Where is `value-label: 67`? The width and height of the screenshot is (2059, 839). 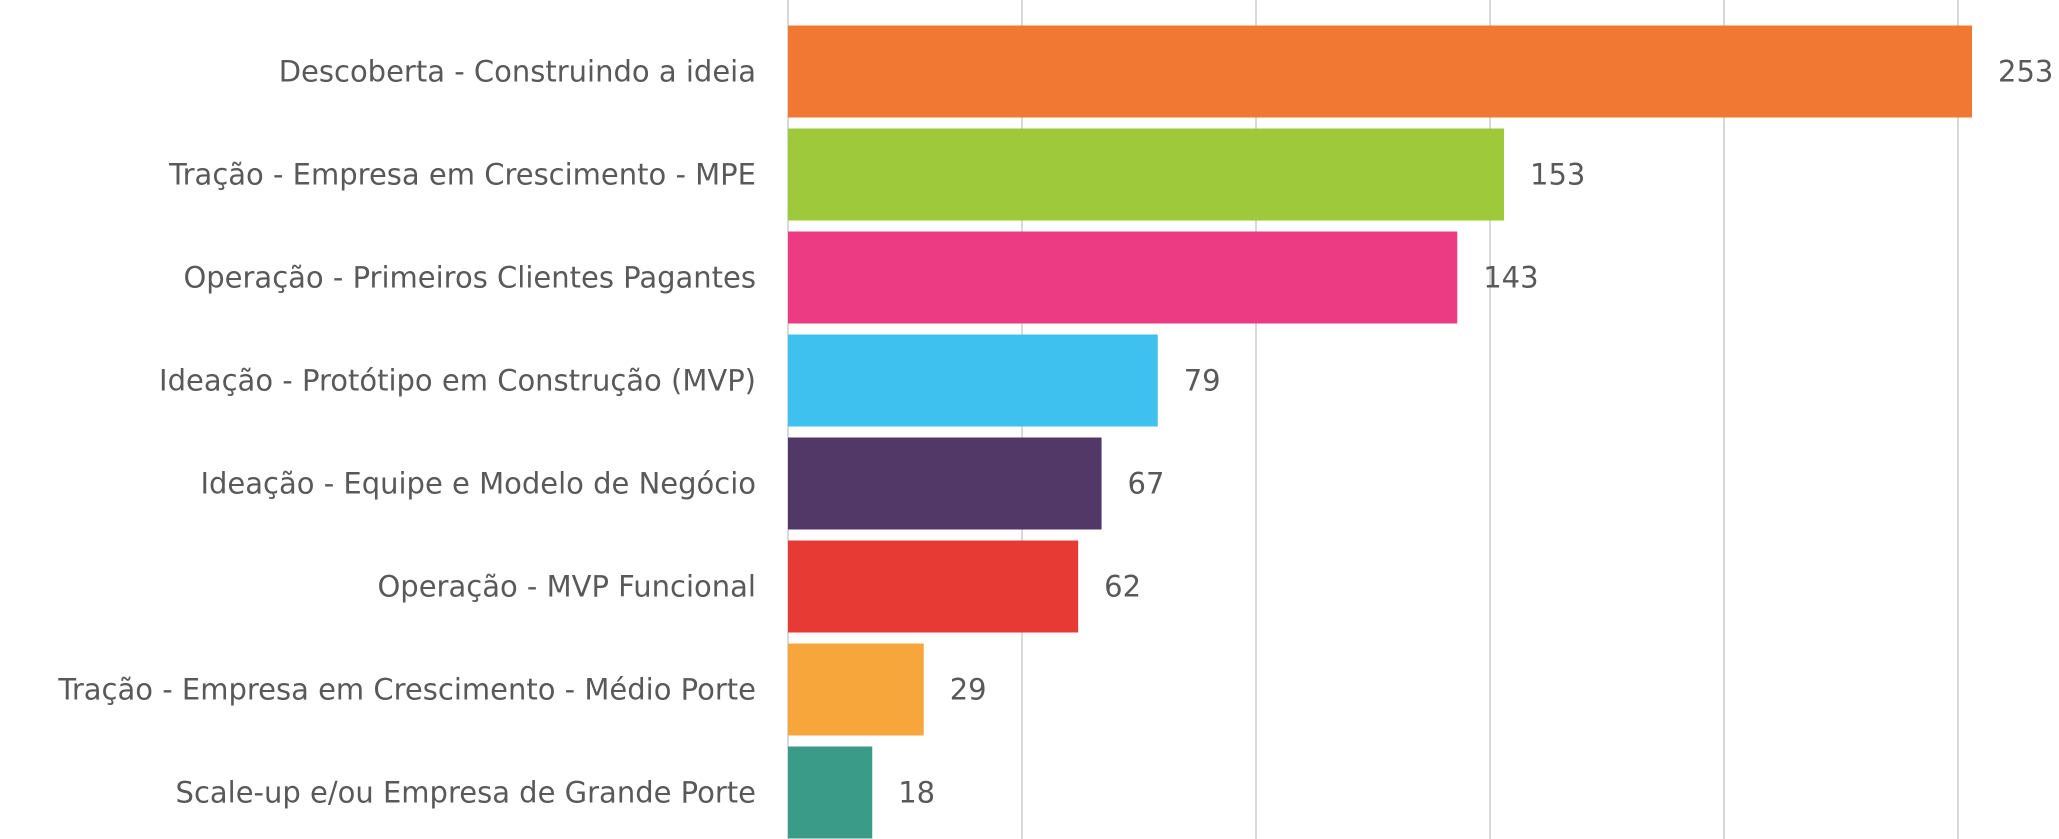 value-label: 67 is located at coordinates (1146, 484).